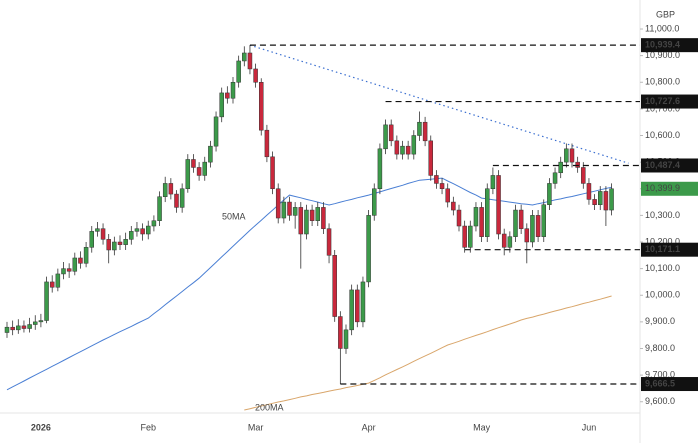 The width and height of the screenshot is (700, 443). Describe the element at coordinates (482, 427) in the screenshot. I see `x-tick-label: May` at that location.